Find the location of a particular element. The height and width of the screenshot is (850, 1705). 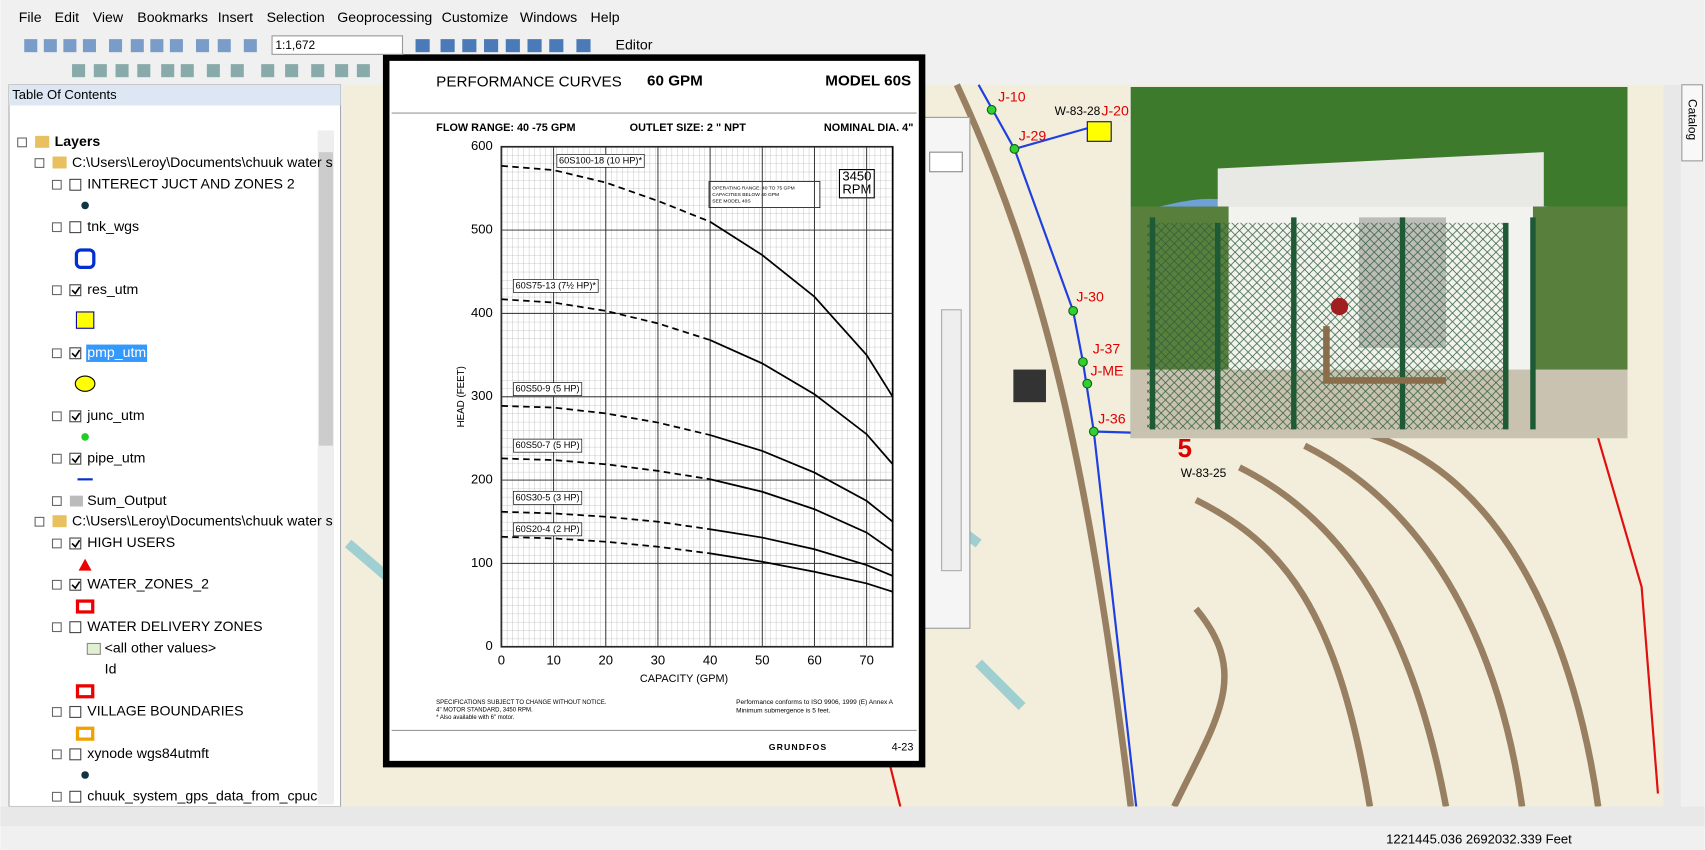

scale-box is located at coordinates (337, 45).